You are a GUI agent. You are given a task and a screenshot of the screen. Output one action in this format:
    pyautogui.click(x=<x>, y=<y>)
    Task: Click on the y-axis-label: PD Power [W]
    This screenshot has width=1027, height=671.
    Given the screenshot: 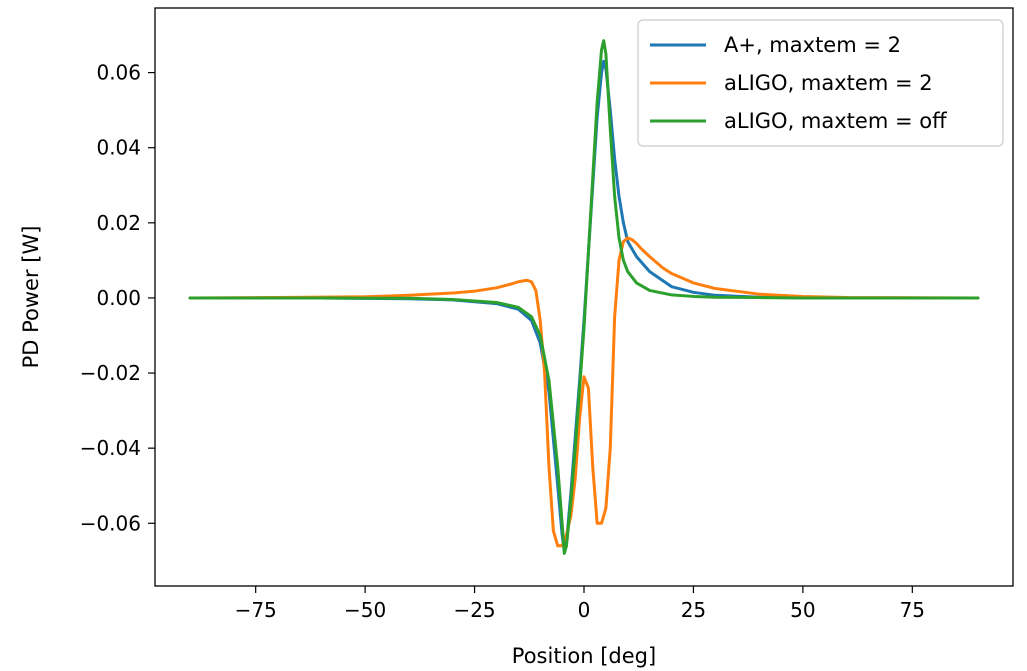 What is the action you would take?
    pyautogui.click(x=31, y=297)
    